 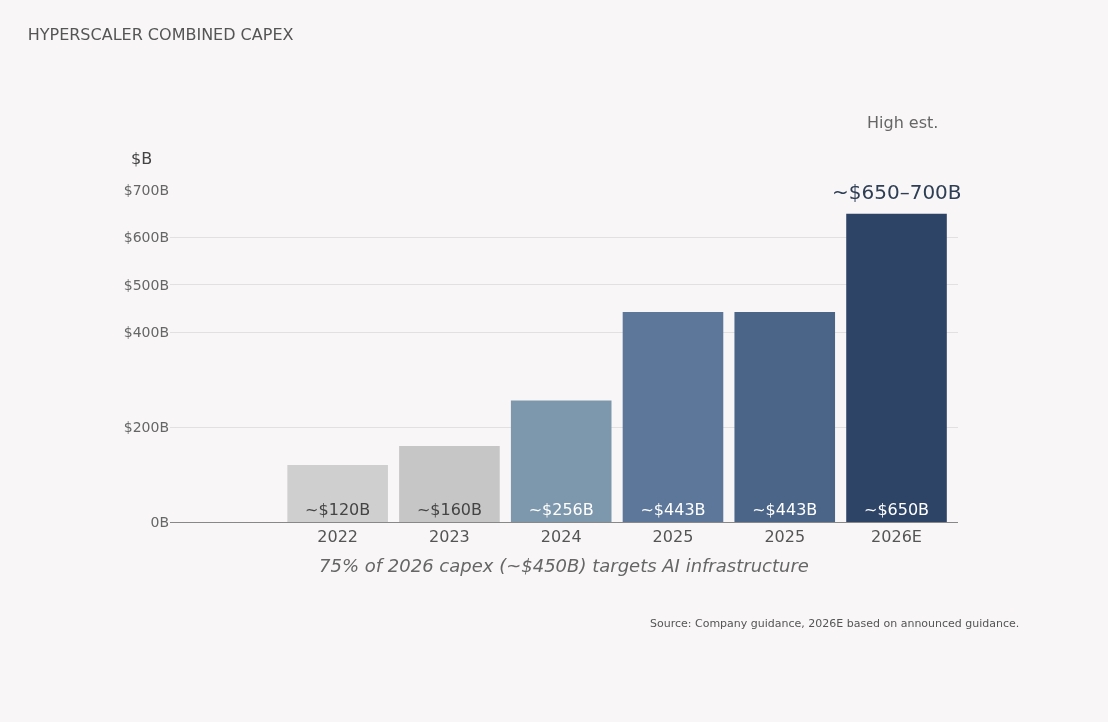 What do you see at coordinates (142, 158) in the screenshot?
I see `y-axis-title: $B` at bounding box center [142, 158].